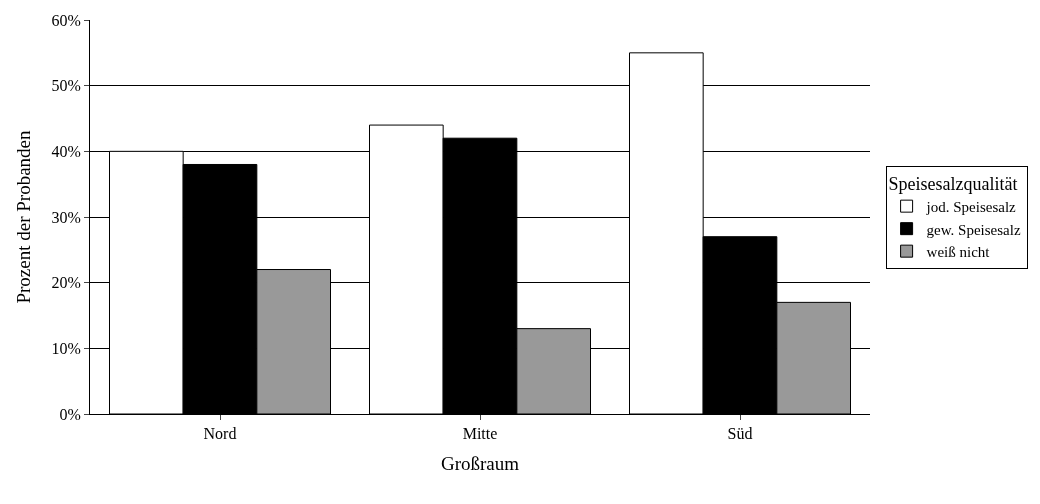 Image resolution: width=1040 pixels, height=504 pixels. I want to click on legend-label: jod. Speisesalz, so click(971, 207).